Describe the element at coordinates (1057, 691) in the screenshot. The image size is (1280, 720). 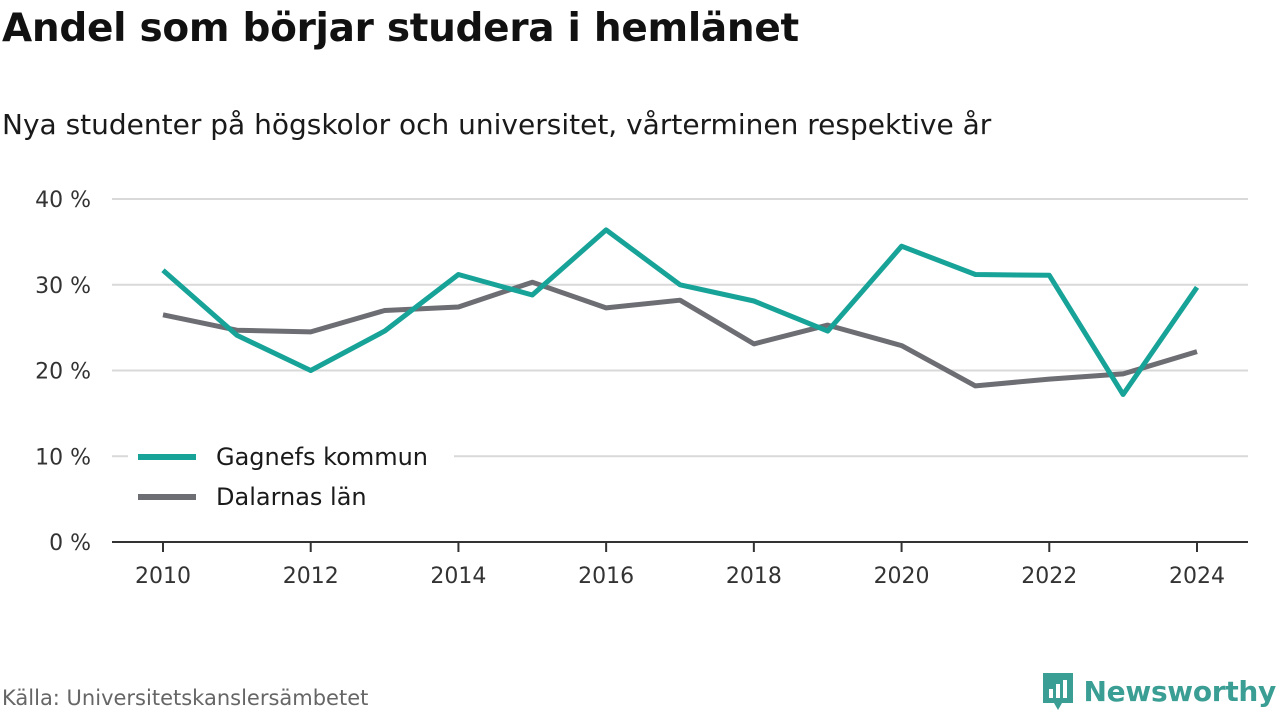
I see `newsworthy-logo-icon` at that location.